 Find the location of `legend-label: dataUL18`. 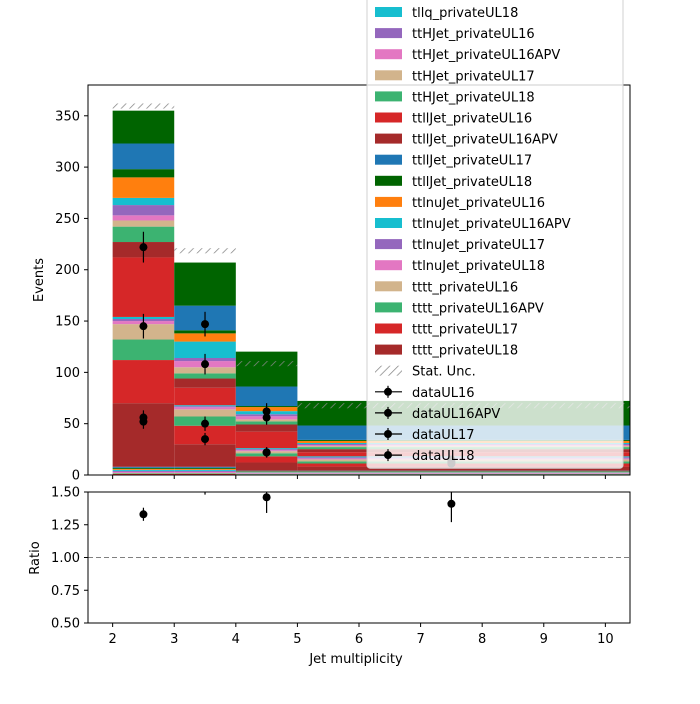

legend-label: dataUL18 is located at coordinates (443, 456).